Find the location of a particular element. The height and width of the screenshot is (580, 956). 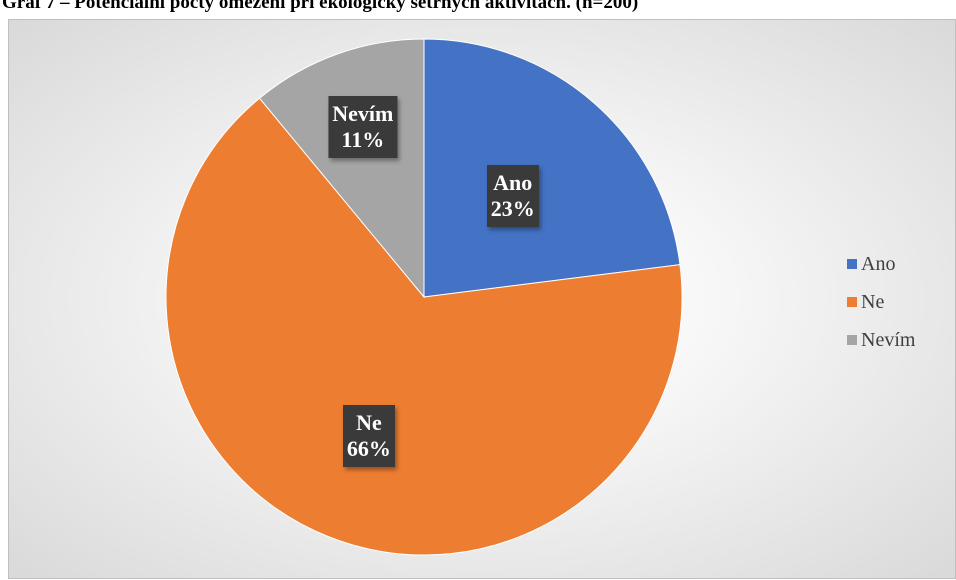

legend: Ano Ne Nevím is located at coordinates (901, 315).